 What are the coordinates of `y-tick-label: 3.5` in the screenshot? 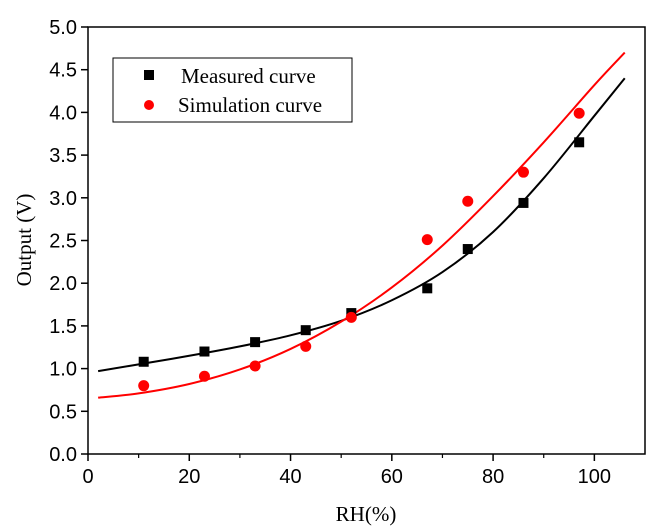 It's located at (63, 156).